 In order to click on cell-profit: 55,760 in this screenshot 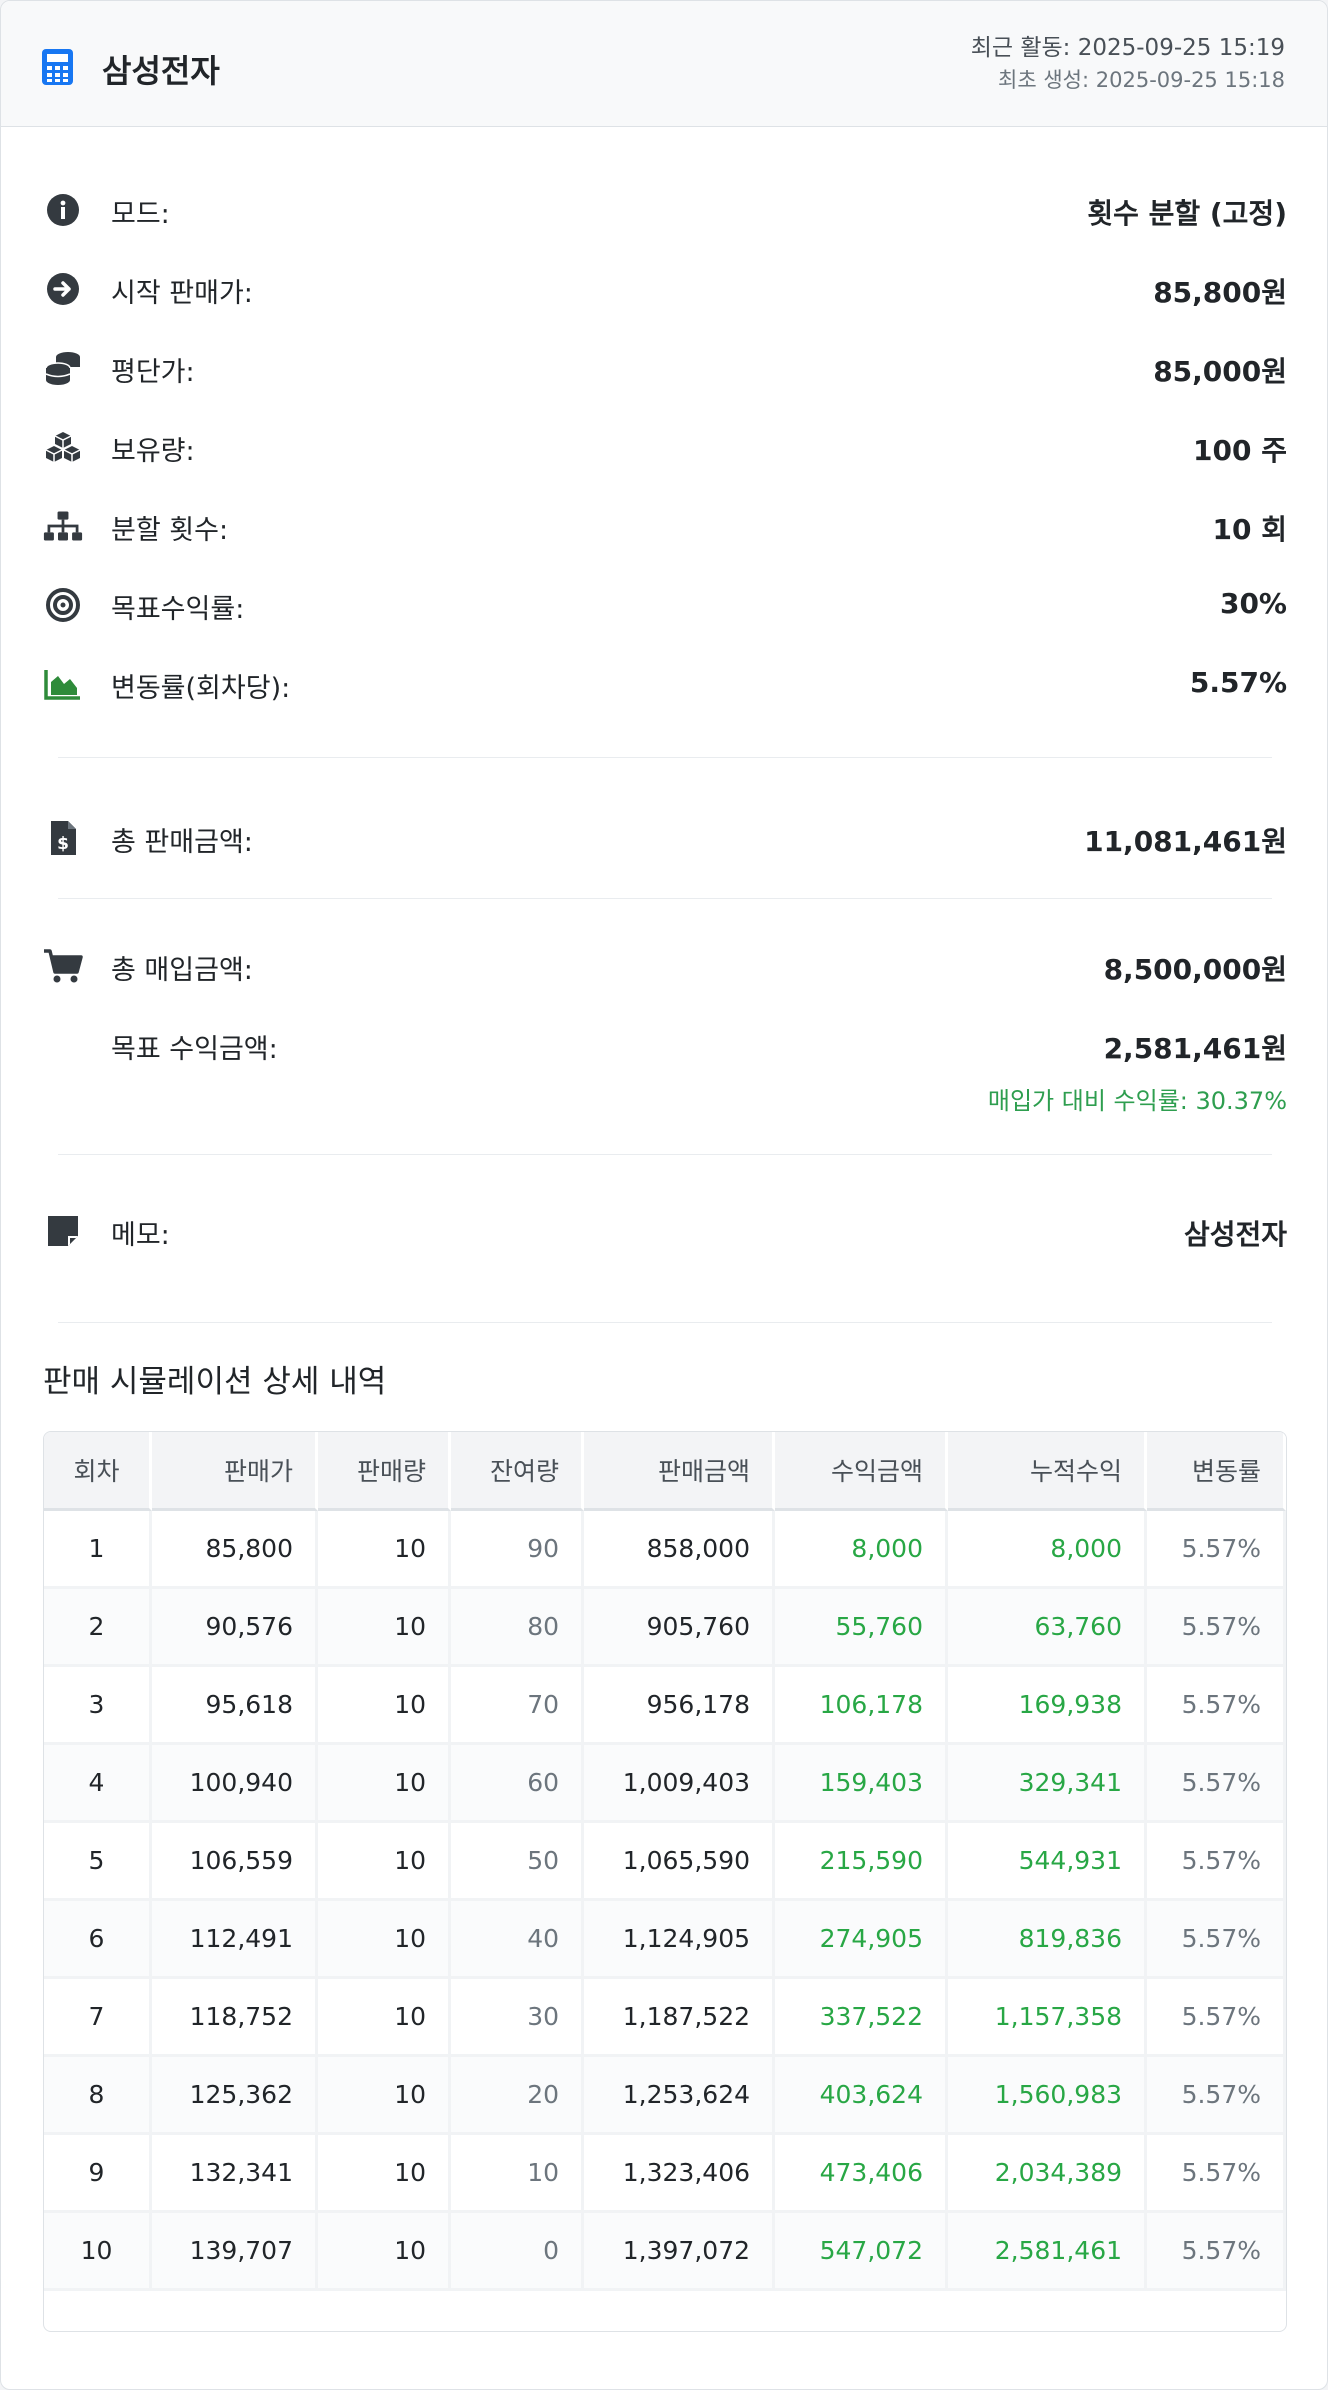, I will do `click(861, 1628)`.